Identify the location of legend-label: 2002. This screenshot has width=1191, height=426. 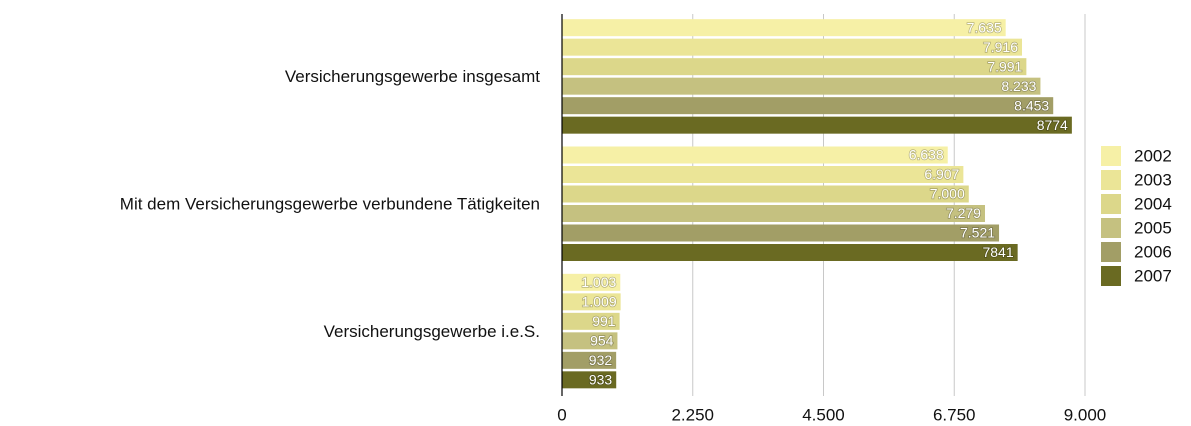
(1153, 155).